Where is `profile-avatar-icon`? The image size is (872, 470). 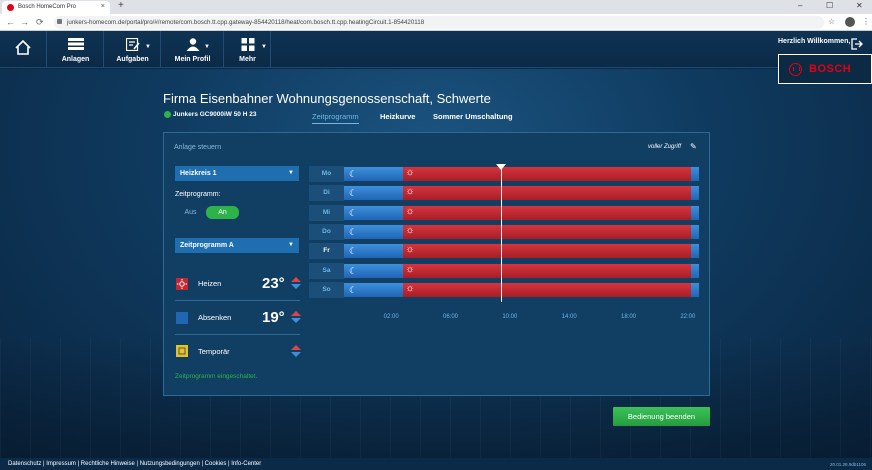
profile-avatar-icon is located at coordinates (850, 22).